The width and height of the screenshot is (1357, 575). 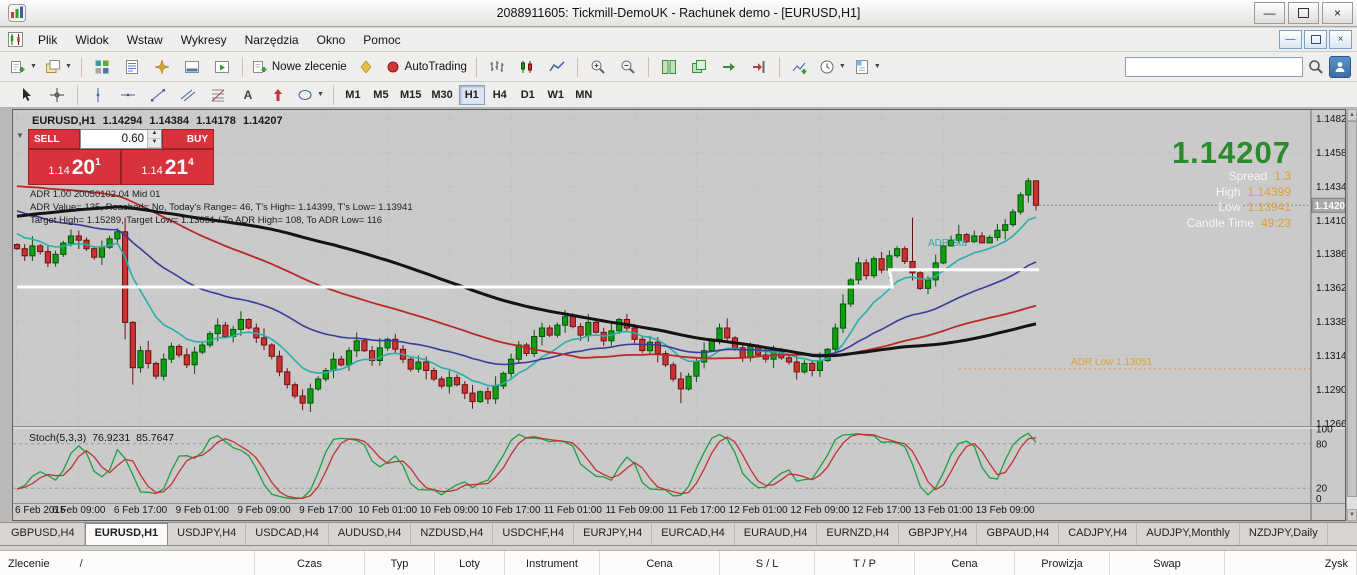 I want to click on lot-size-field: 0.60 ▲ ▼, so click(x=121, y=139).